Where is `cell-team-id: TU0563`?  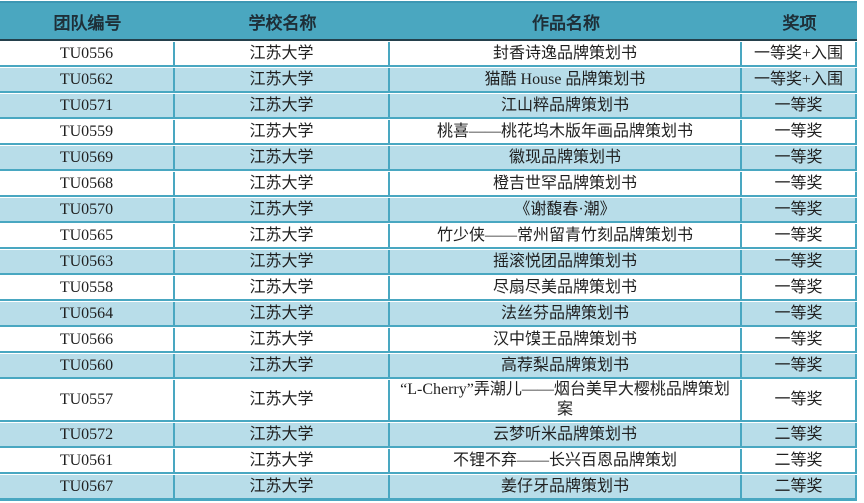 cell-team-id: TU0563 is located at coordinates (87, 262).